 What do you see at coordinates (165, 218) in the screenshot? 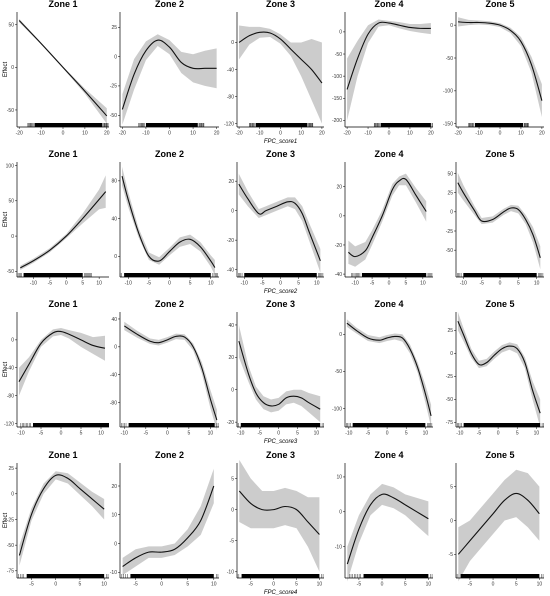
I see `panel-2-2: Zone 2 -10 -5 0 5 10 80 40 0` at bounding box center [165, 218].